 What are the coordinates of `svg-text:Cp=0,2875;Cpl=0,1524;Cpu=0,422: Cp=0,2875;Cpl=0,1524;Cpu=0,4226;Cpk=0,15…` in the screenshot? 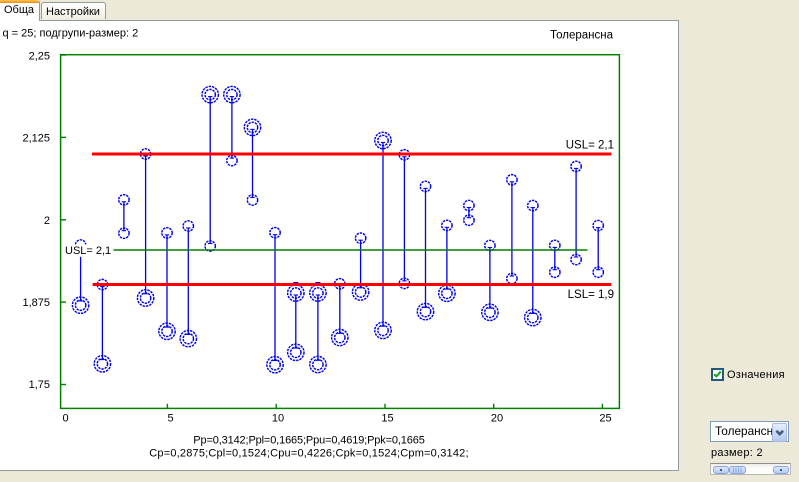 It's located at (308, 454).